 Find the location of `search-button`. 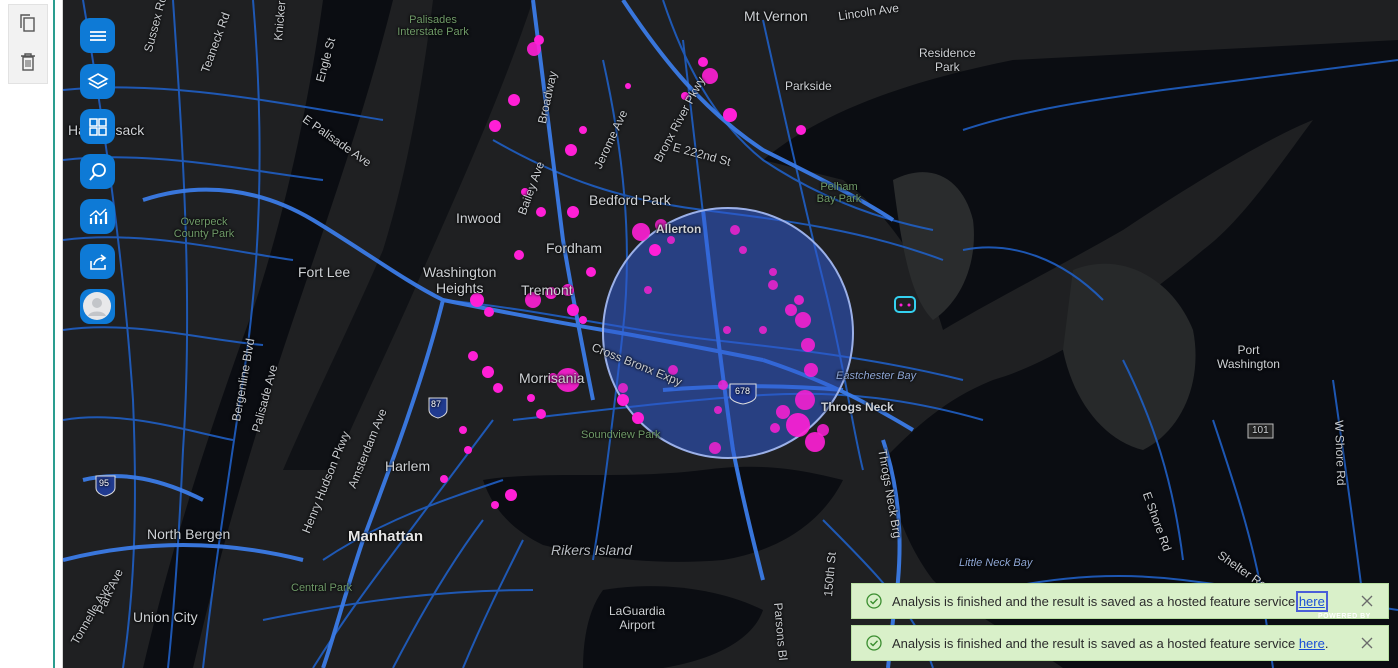

search-button is located at coordinates (97, 171).